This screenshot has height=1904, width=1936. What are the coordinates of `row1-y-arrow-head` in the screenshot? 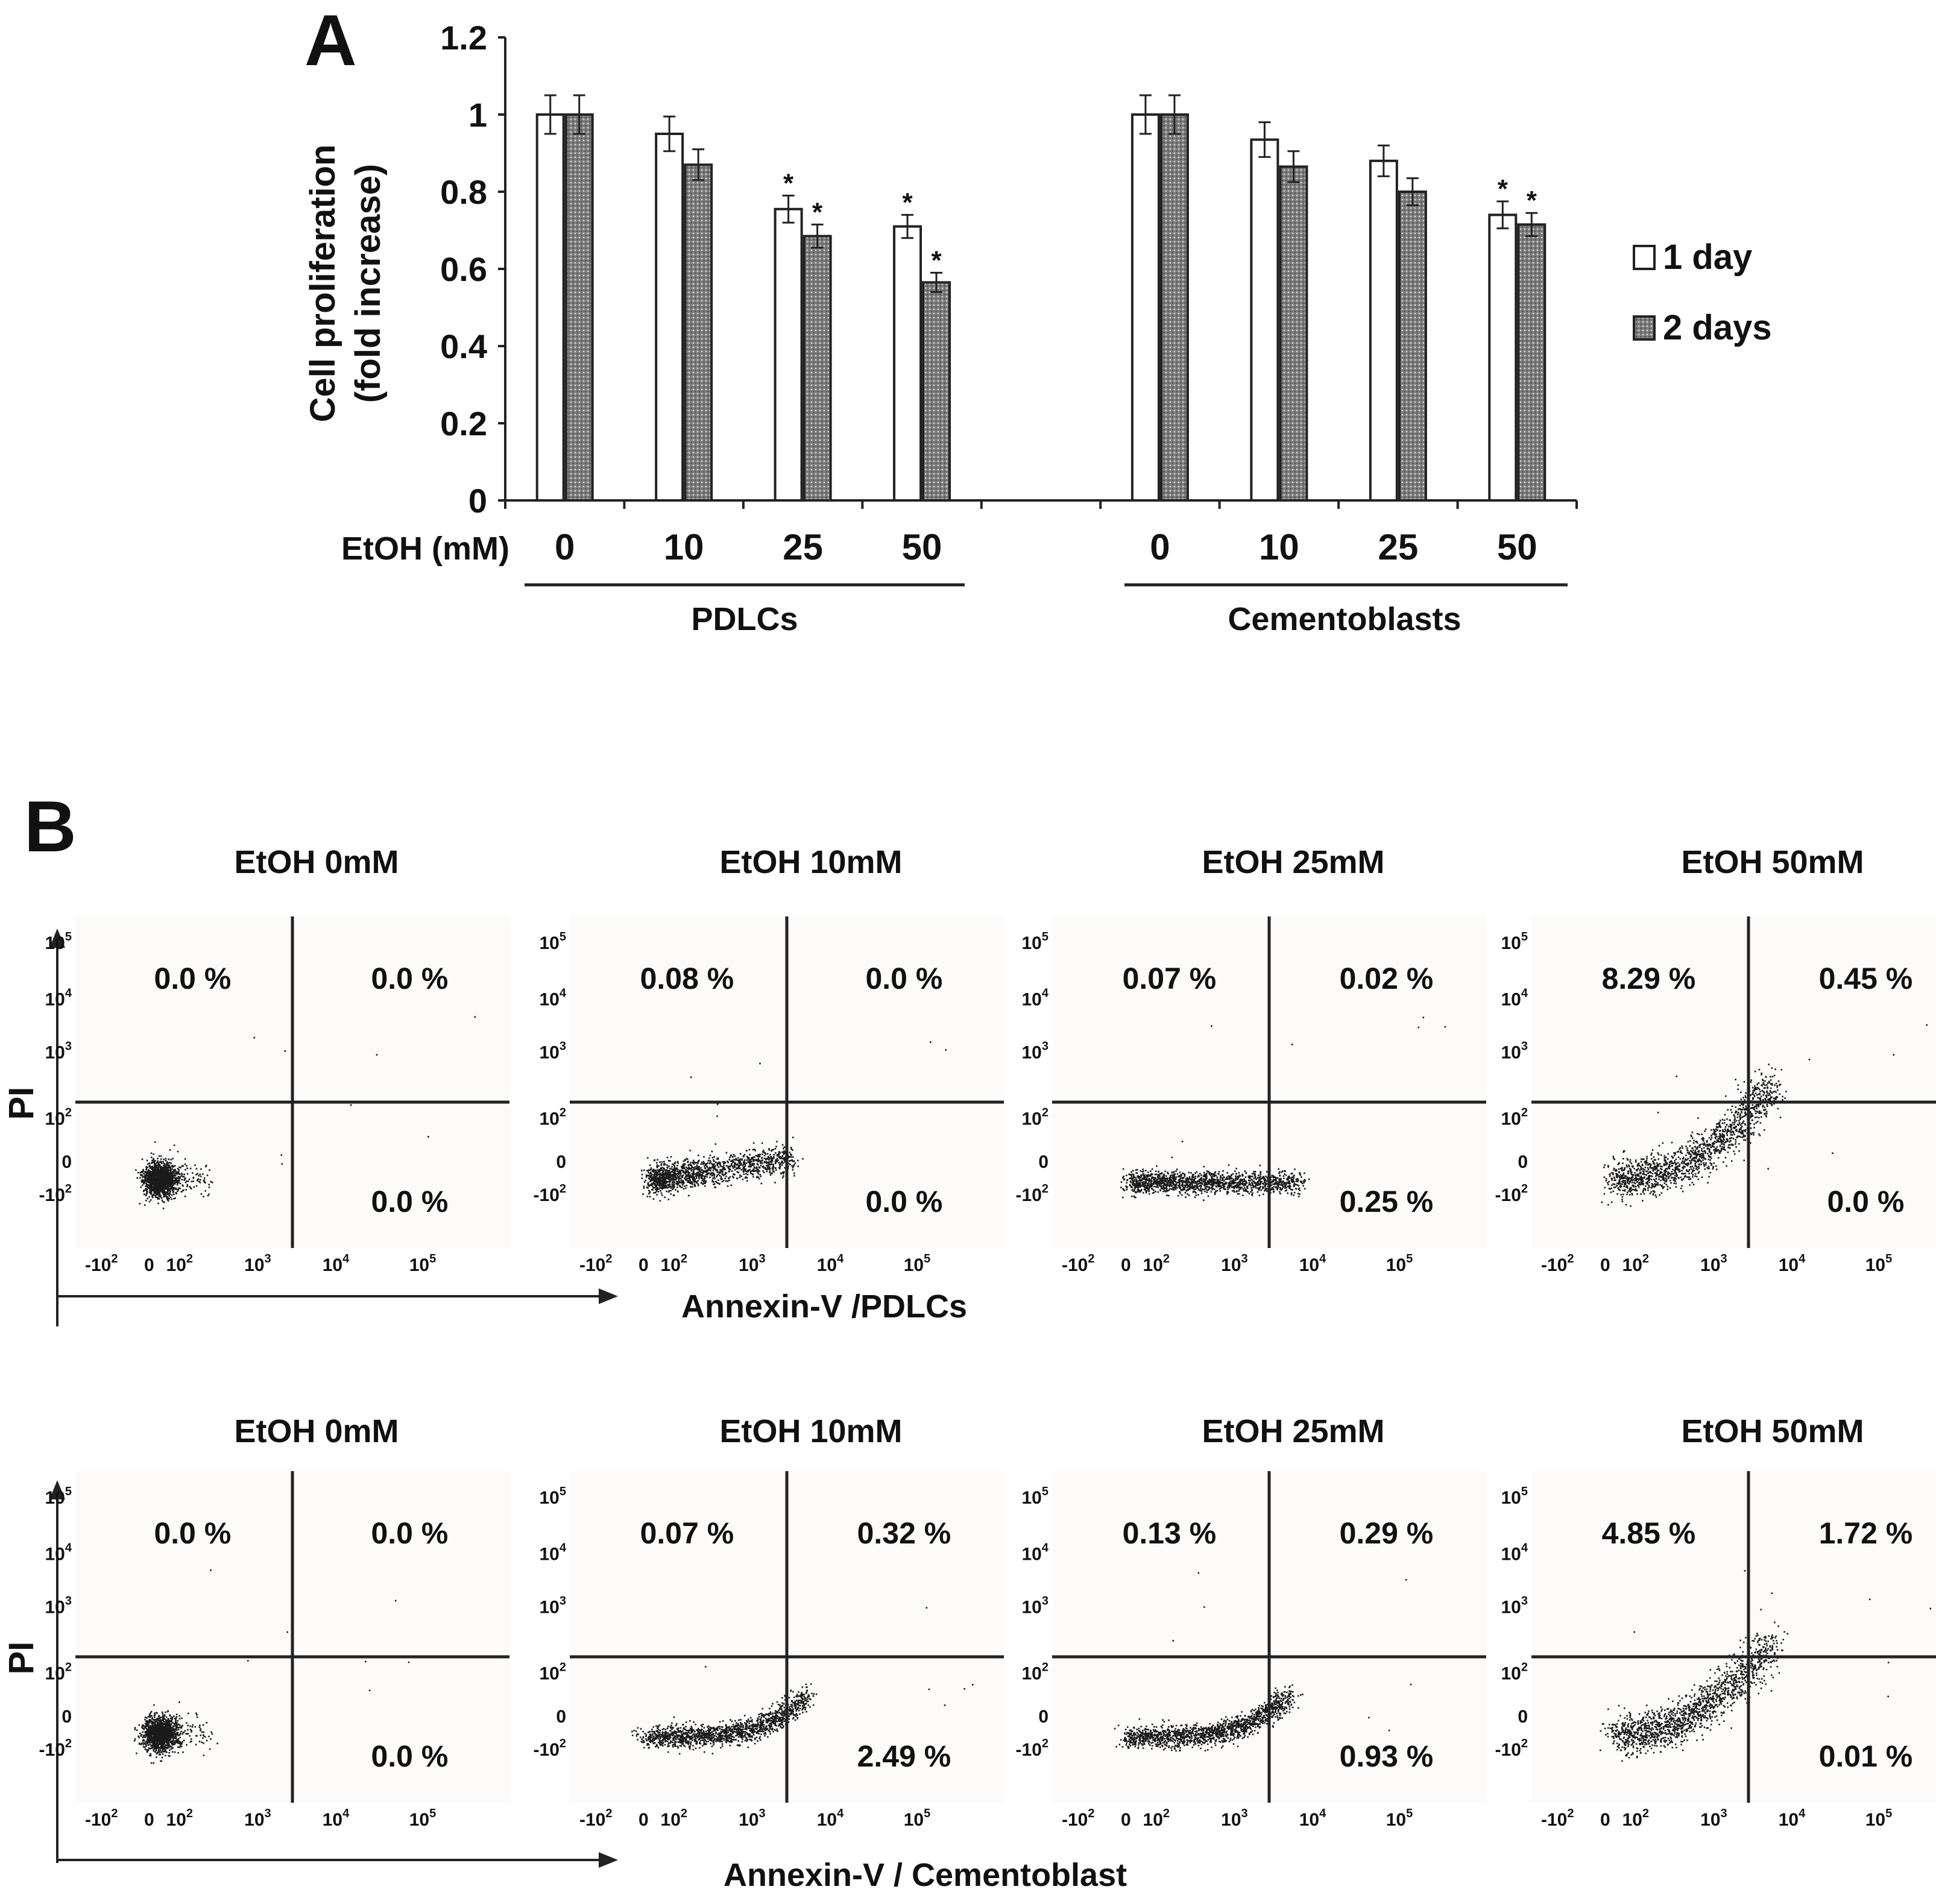 It's located at (57, 938).